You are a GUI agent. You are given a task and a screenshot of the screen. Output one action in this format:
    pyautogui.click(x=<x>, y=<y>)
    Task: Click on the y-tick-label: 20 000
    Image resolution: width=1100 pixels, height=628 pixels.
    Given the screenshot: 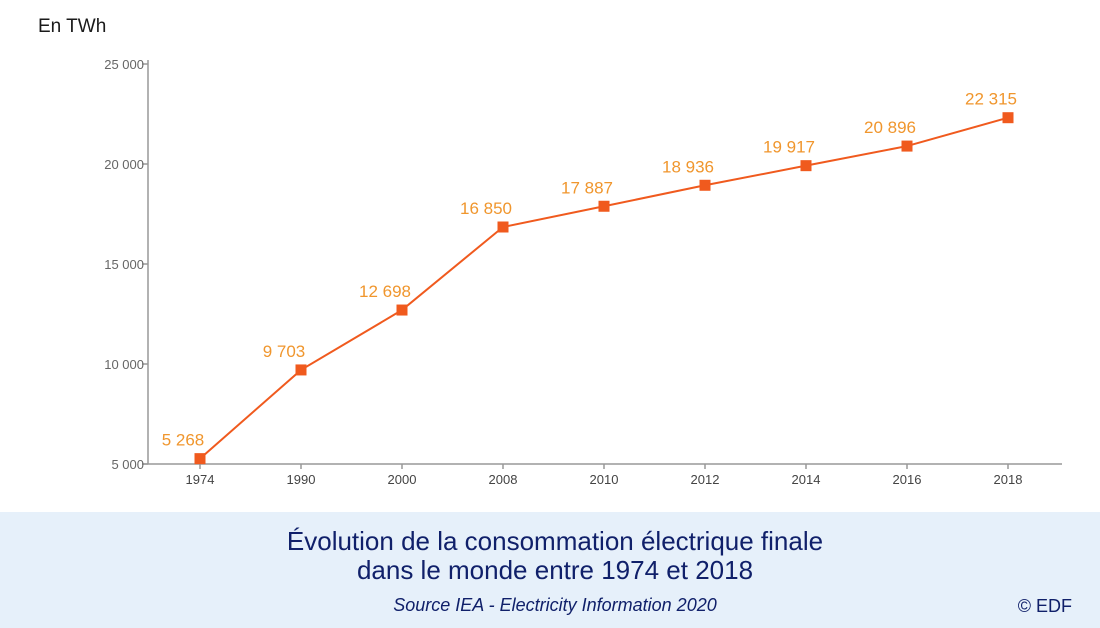 What is the action you would take?
    pyautogui.click(x=124, y=164)
    